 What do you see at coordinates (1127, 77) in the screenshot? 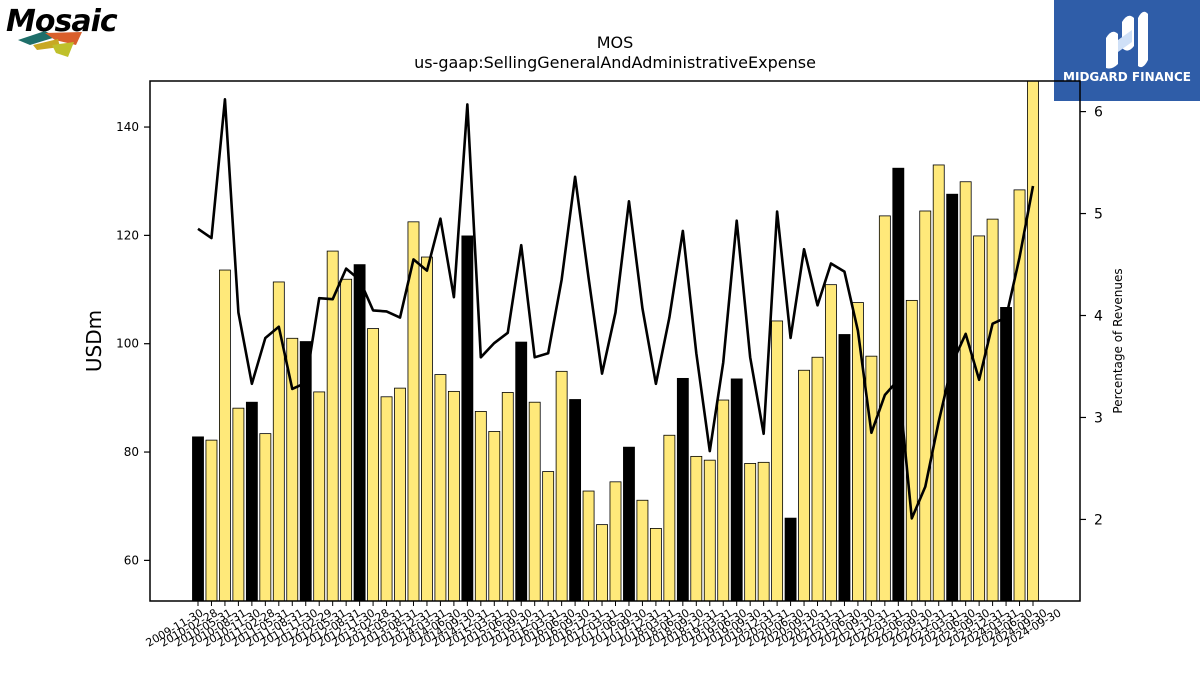
I see `midgard-logo-text: MIDGARD FINANCE` at bounding box center [1127, 77].